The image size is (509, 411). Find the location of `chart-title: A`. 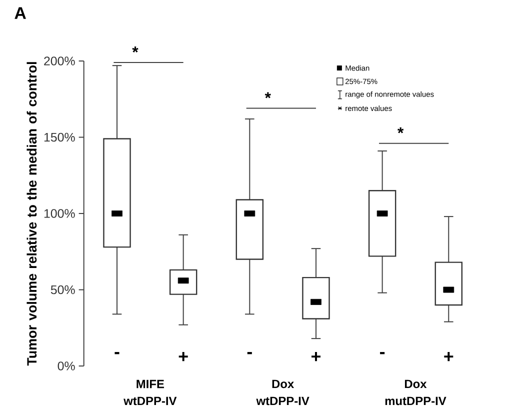

chart-title: A is located at coordinates (20, 13).